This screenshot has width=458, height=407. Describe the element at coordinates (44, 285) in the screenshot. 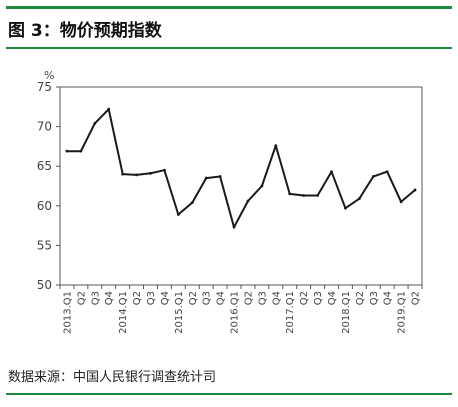

I see `y-tick-label: 50` at that location.